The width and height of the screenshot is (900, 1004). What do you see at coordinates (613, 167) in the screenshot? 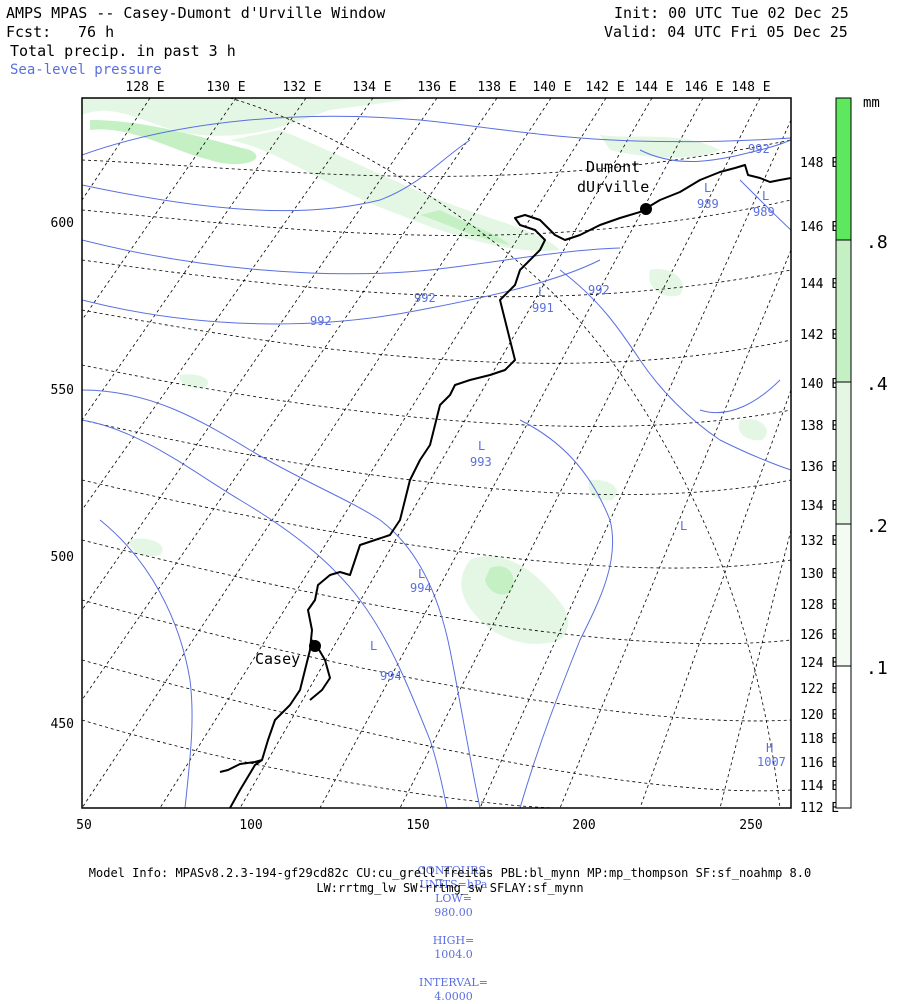
I see `station-label-dumont-1: Dumont` at bounding box center [613, 167].